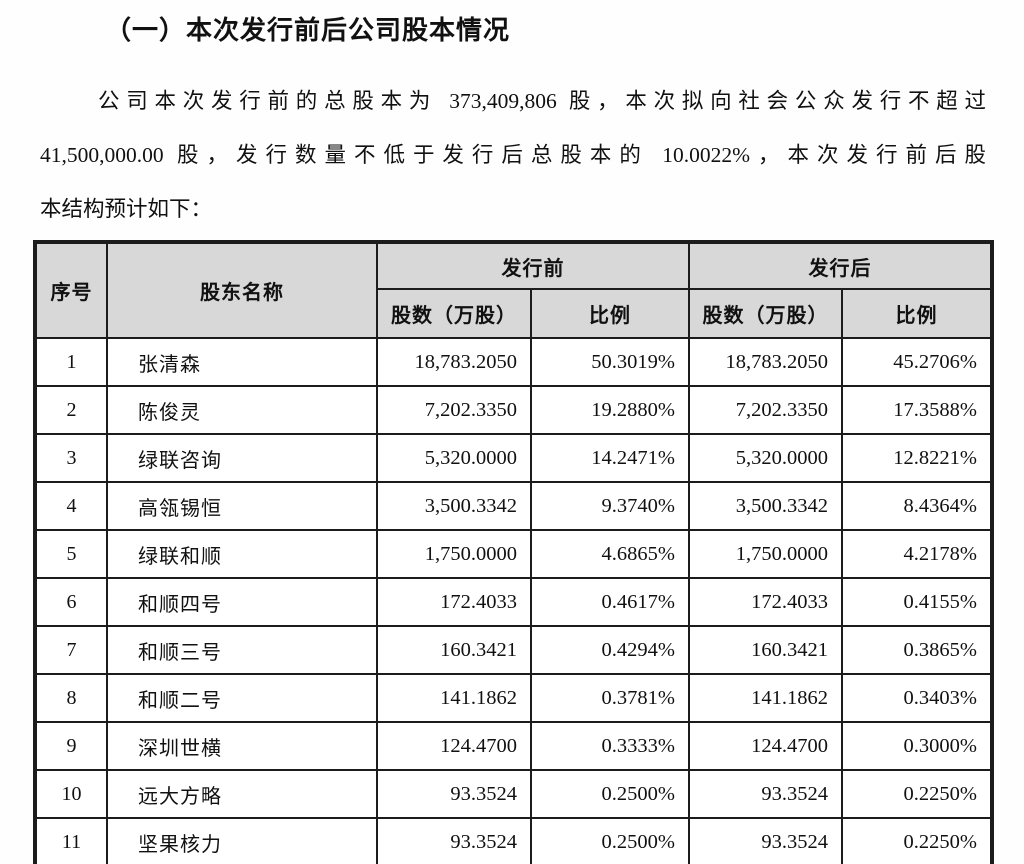  Describe the element at coordinates (242, 746) in the screenshot. I see `shareholder-name: 深圳世横` at that location.